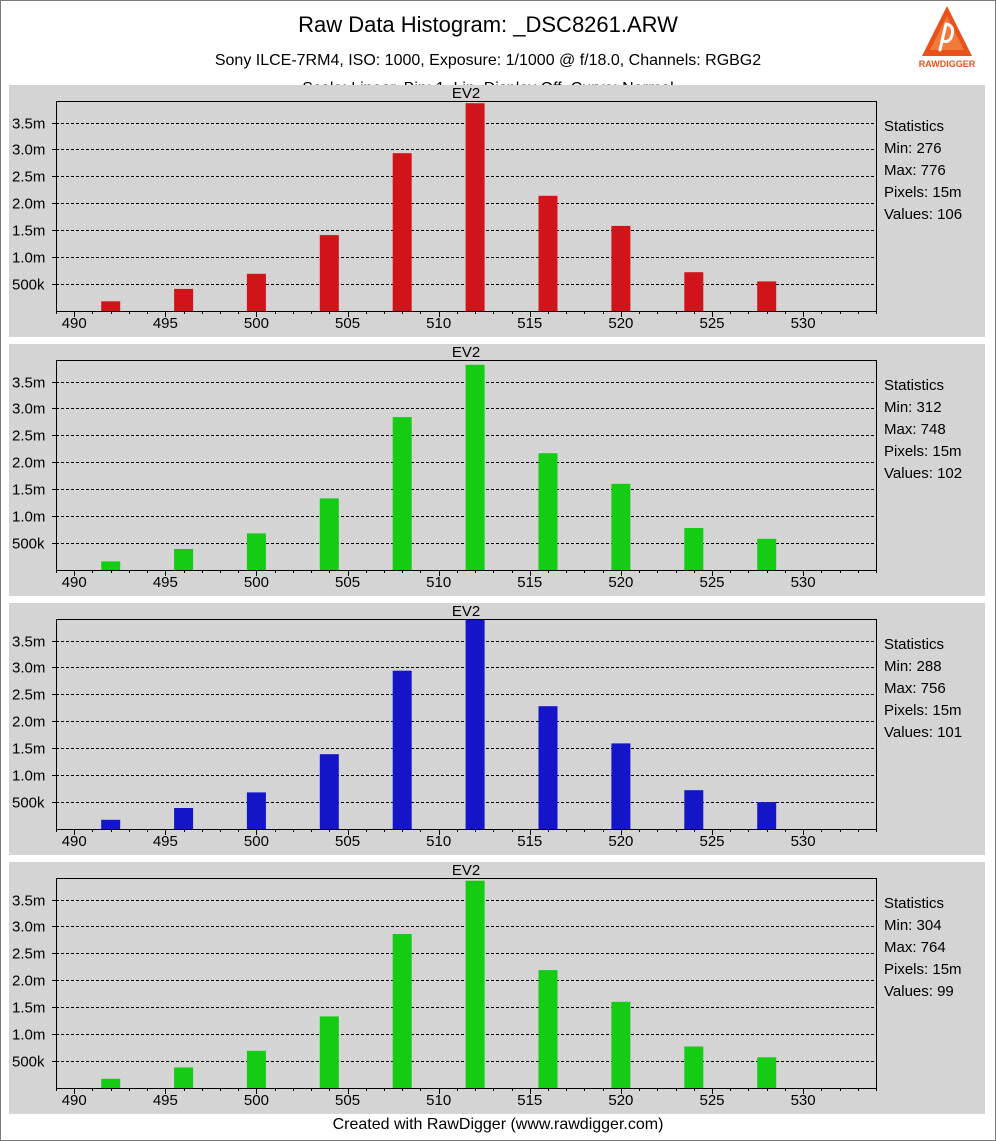 This screenshot has width=996, height=1141. Describe the element at coordinates (919, 991) in the screenshot. I see `statistics-value: Values: 99` at that location.